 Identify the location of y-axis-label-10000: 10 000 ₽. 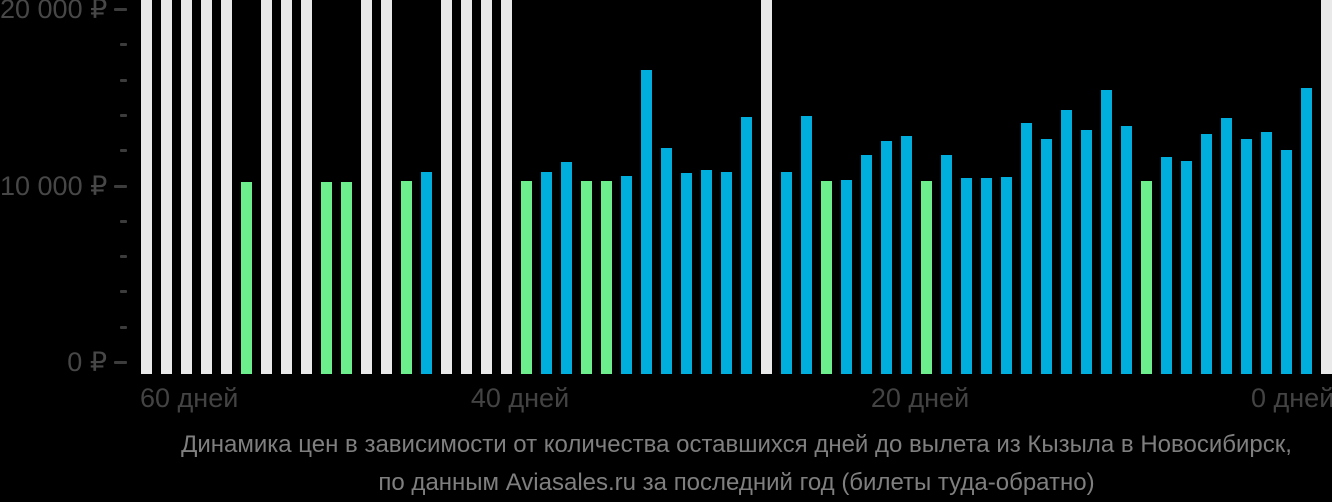
(54, 185).